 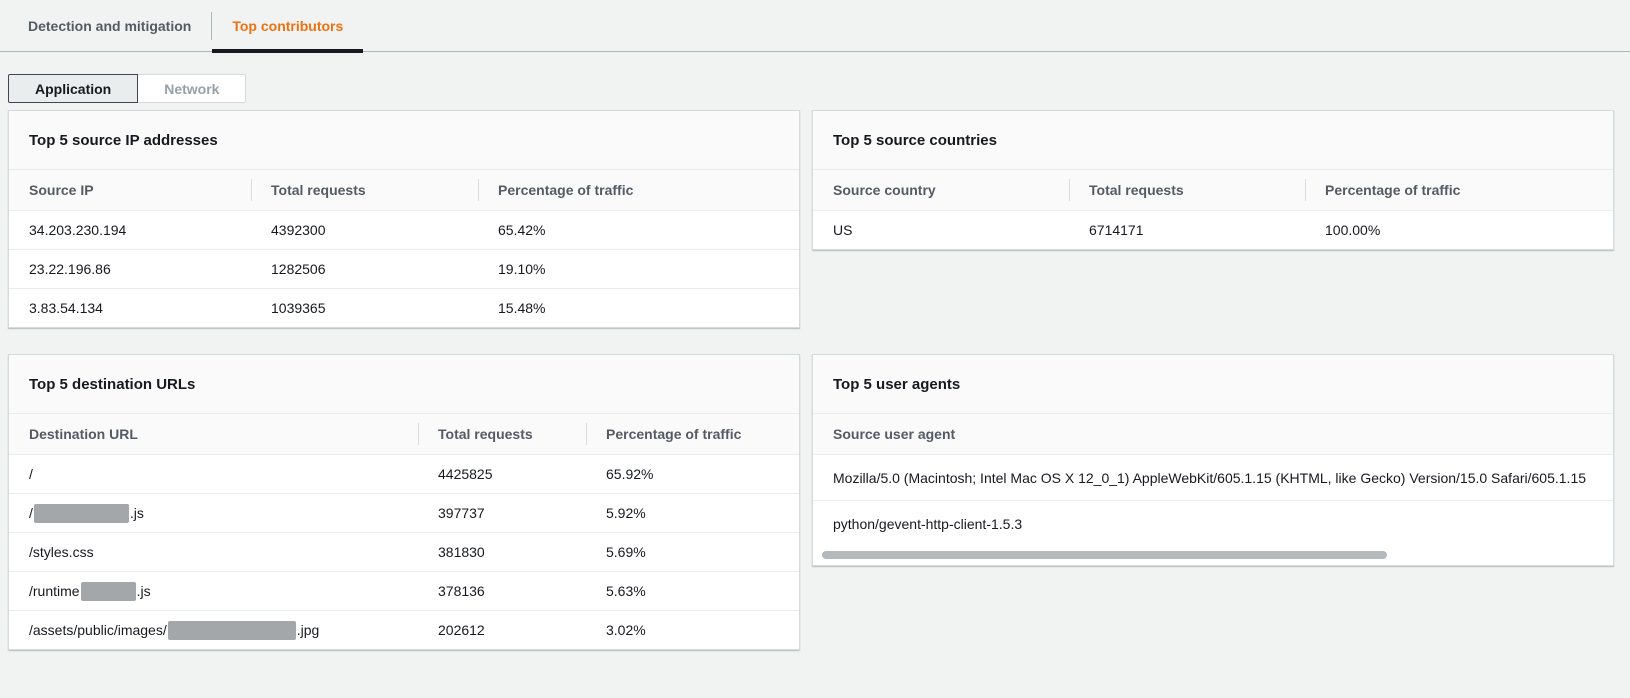 What do you see at coordinates (1213, 523) in the screenshot?
I see `table-row: python/gevent-http-client-1.5.3` at bounding box center [1213, 523].